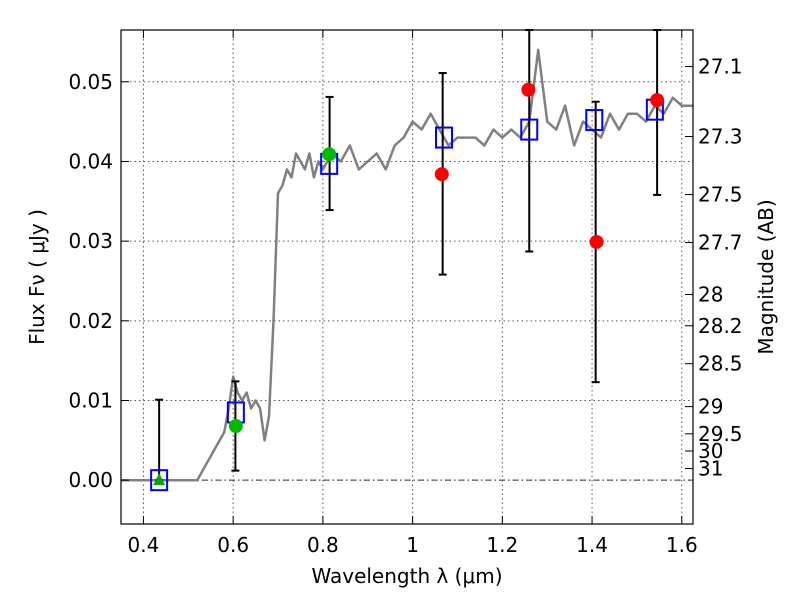  Describe the element at coordinates (720, 434) in the screenshot. I see `magnitude-tick-label: 29.5` at that location.